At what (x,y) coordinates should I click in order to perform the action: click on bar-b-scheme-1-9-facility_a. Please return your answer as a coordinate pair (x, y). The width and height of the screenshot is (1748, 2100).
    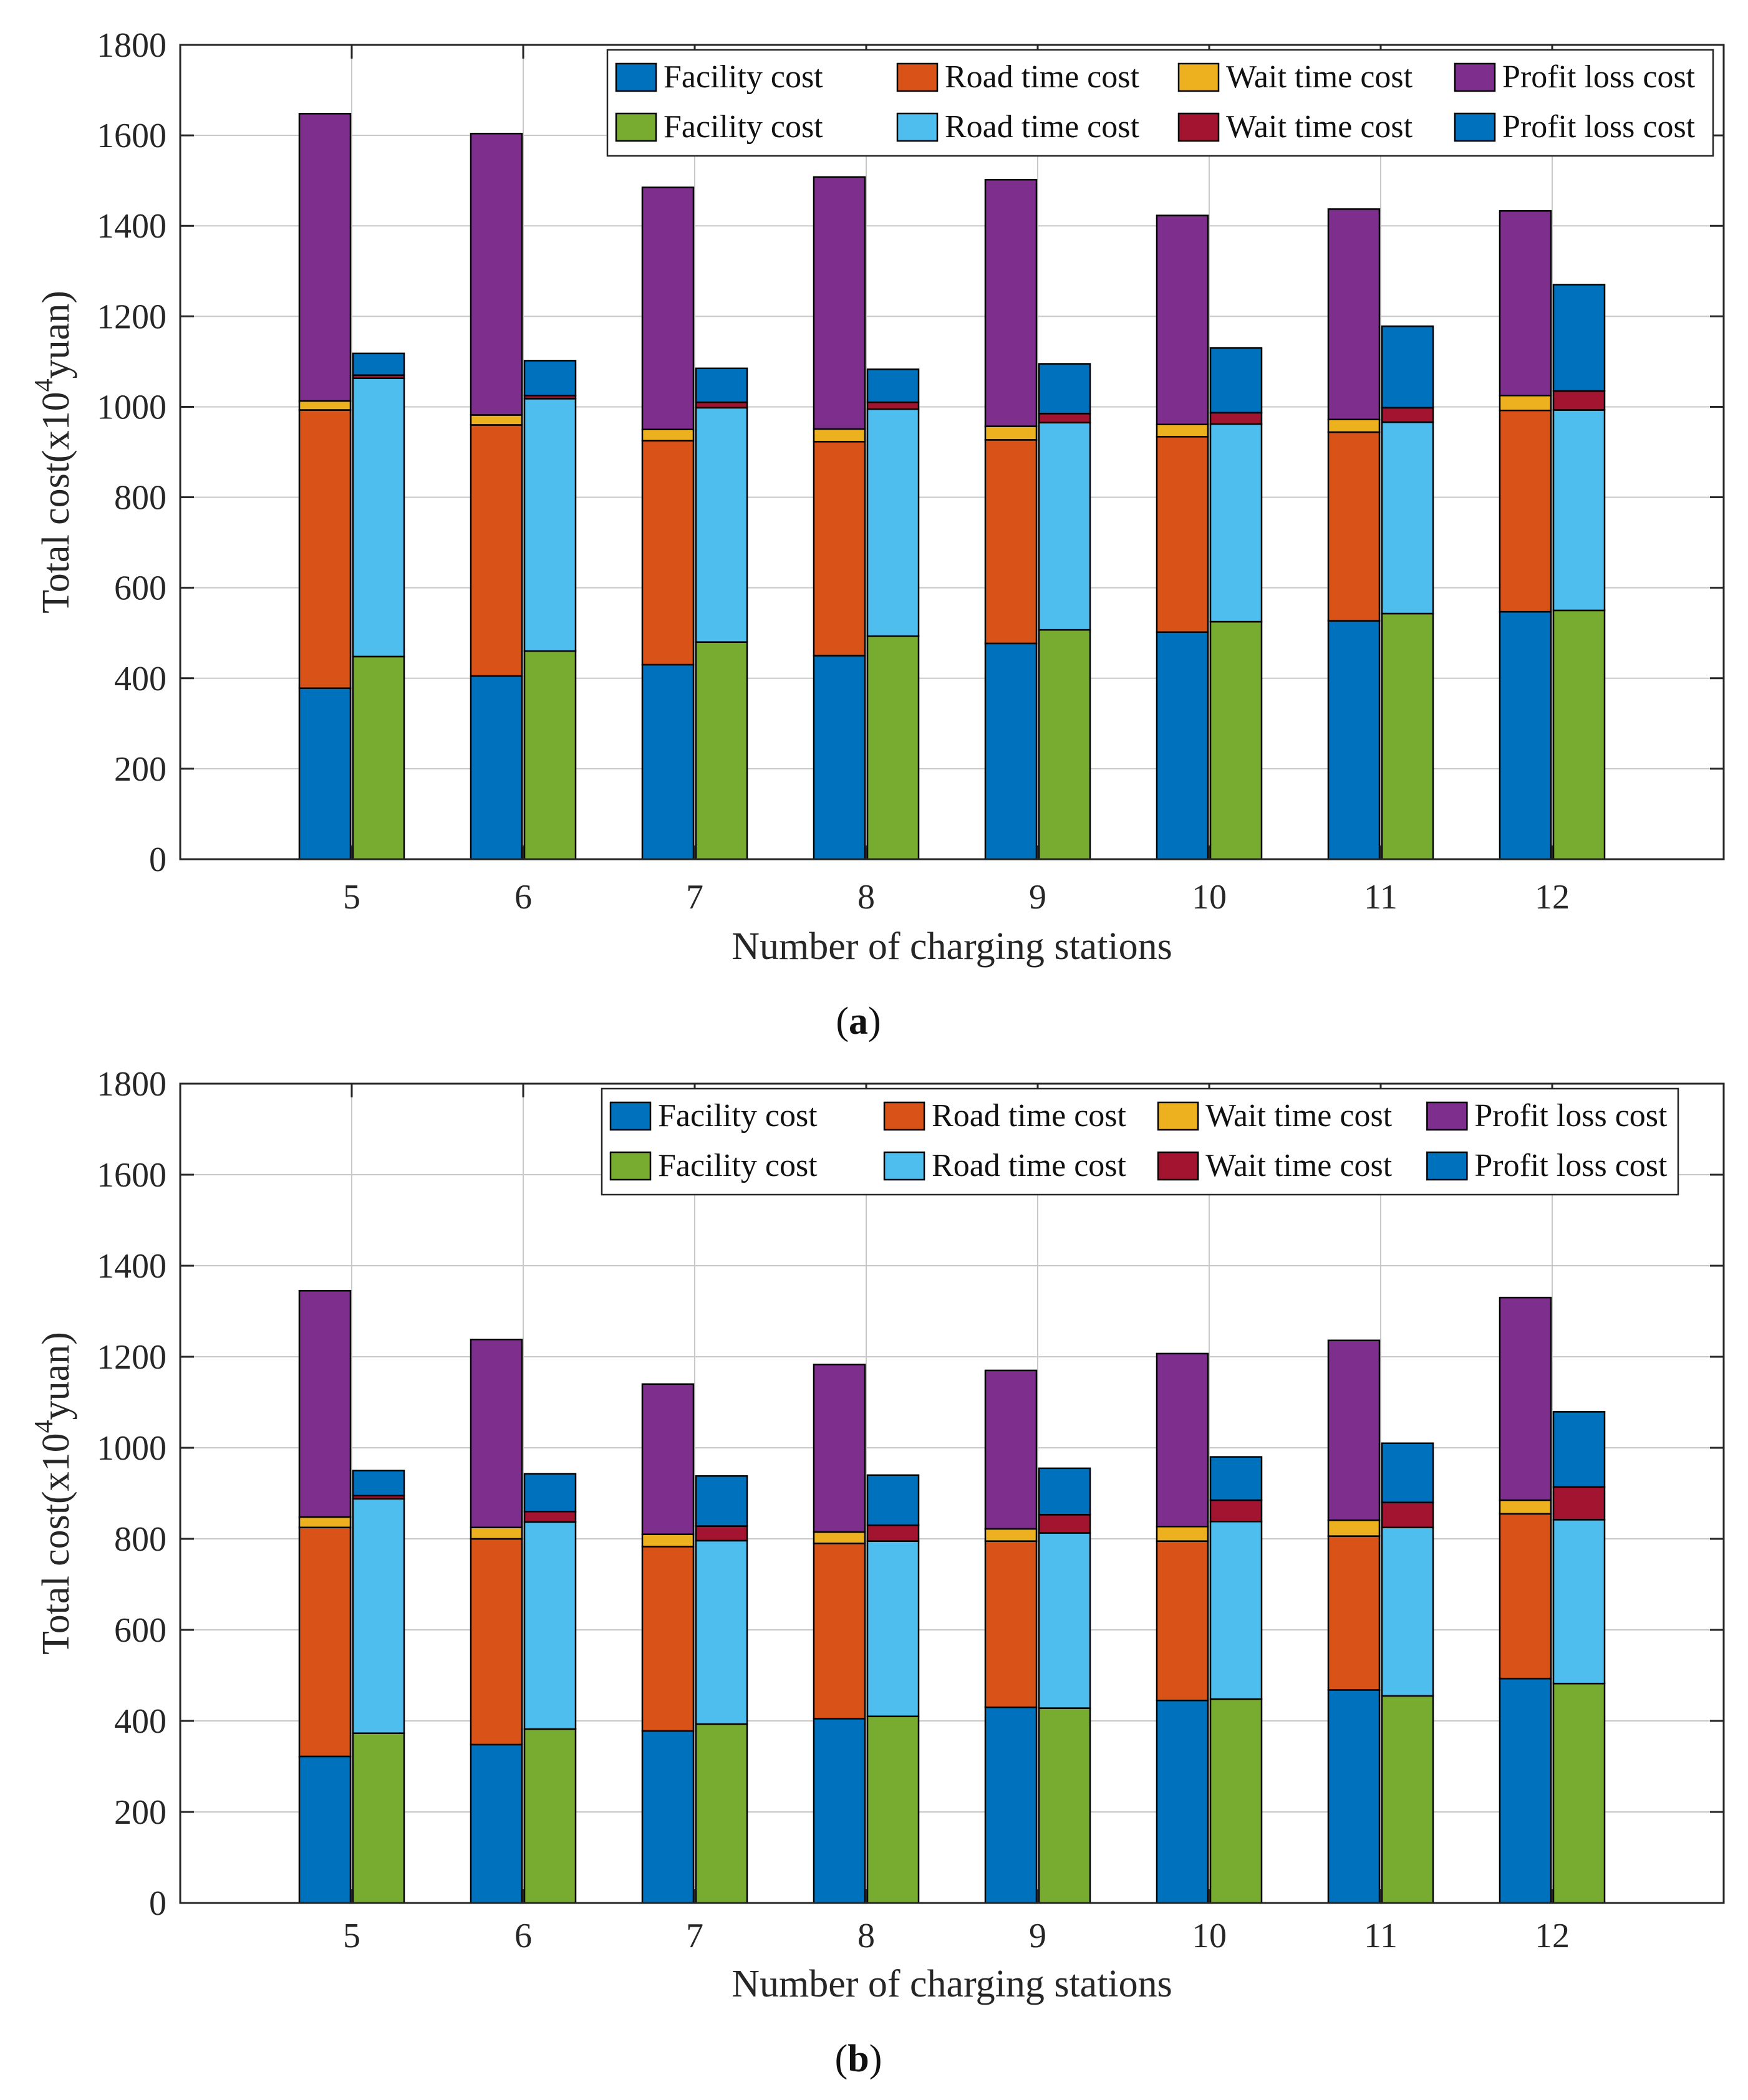
    Looking at the image, I should click on (1011, 1805).